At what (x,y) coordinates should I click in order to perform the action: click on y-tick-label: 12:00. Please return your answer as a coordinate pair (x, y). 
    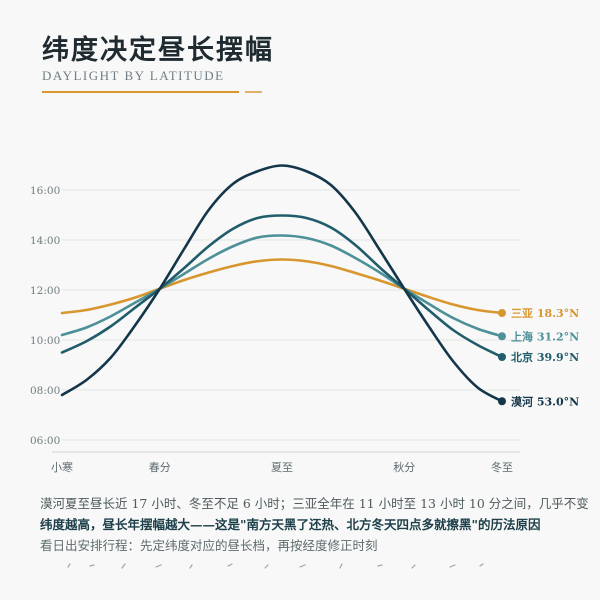
    Looking at the image, I should click on (45, 291).